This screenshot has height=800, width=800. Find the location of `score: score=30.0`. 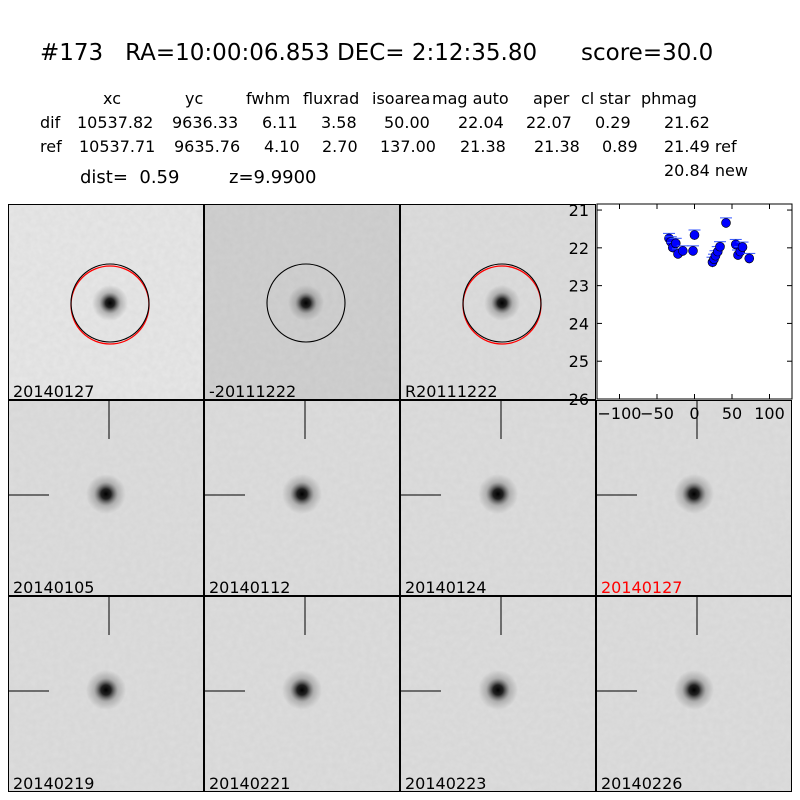

score: score=30.0 is located at coordinates (647, 53).